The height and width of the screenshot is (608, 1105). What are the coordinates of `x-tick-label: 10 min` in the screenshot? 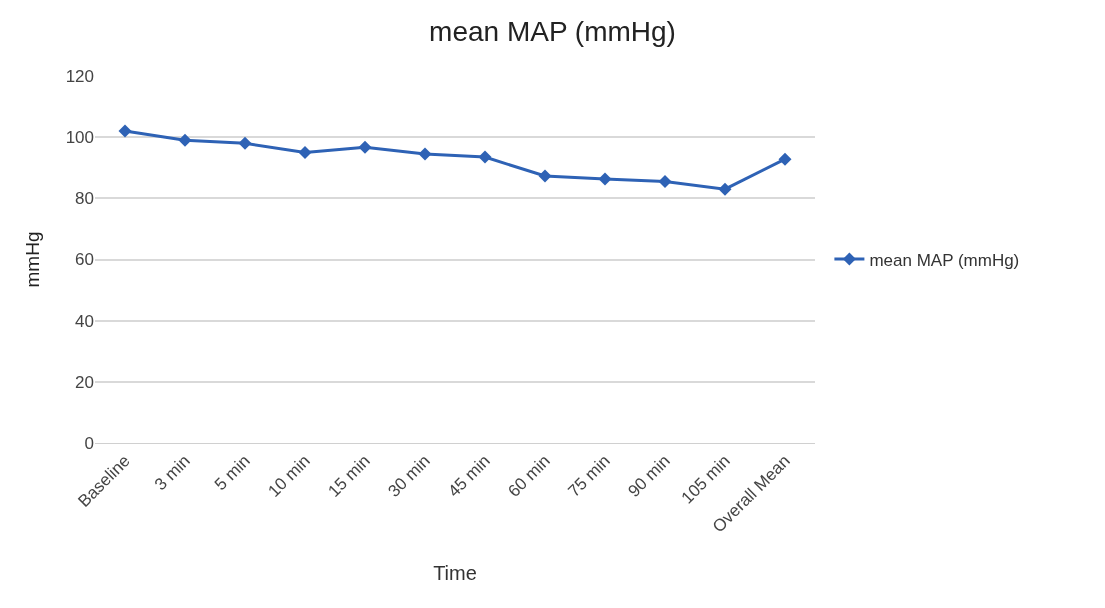 It's located at (289, 476).